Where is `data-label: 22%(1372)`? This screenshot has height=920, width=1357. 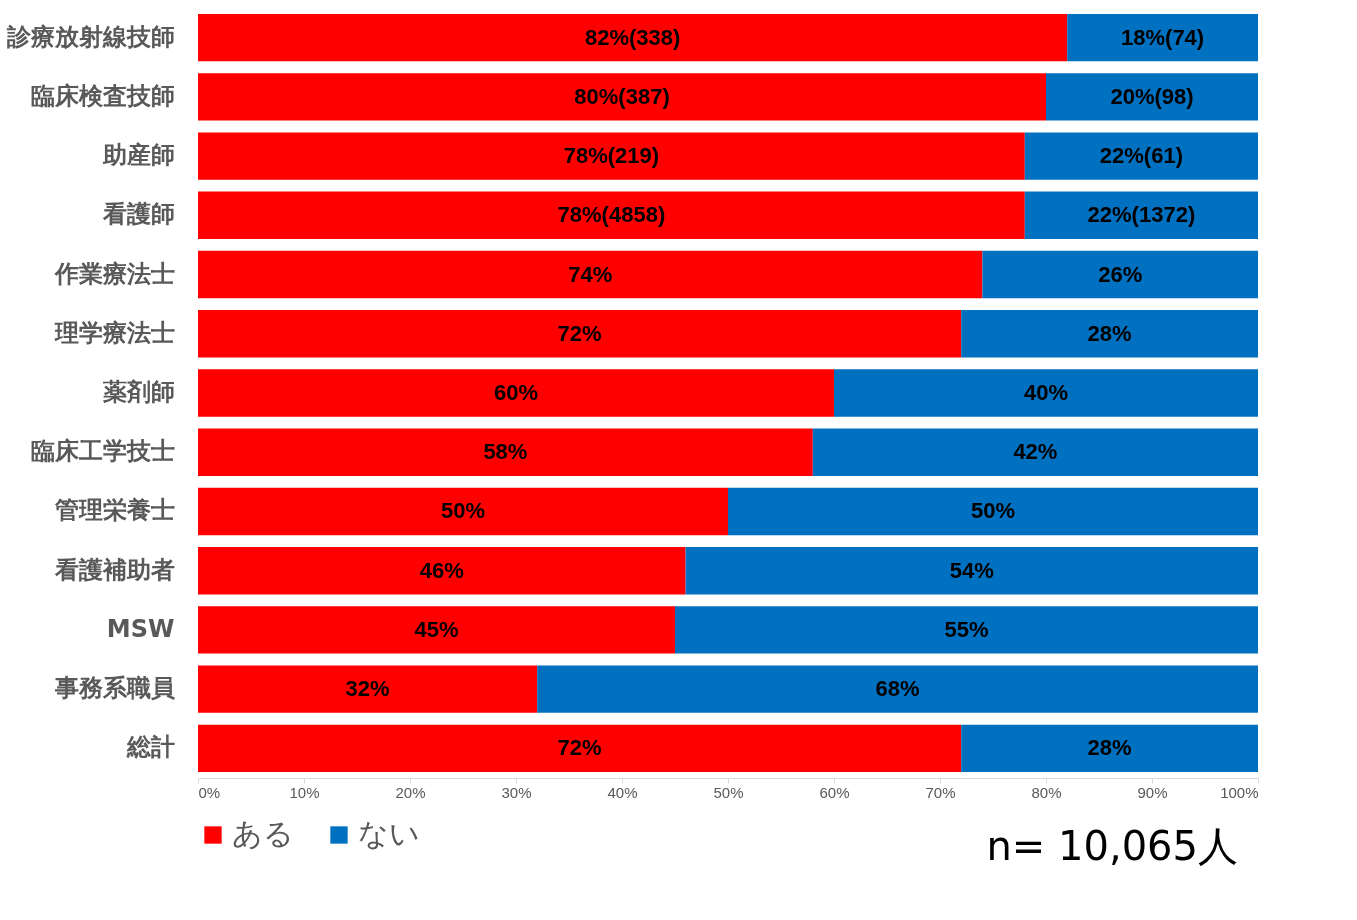
data-label: 22%(1372) is located at coordinates (1141, 215).